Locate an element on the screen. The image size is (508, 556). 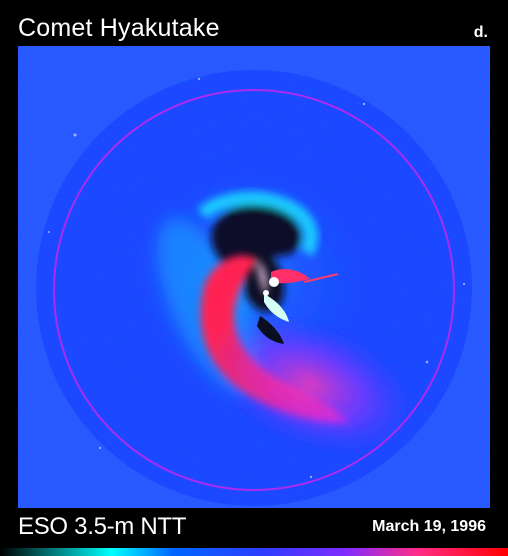
panel-label: d. is located at coordinates (480, 32).